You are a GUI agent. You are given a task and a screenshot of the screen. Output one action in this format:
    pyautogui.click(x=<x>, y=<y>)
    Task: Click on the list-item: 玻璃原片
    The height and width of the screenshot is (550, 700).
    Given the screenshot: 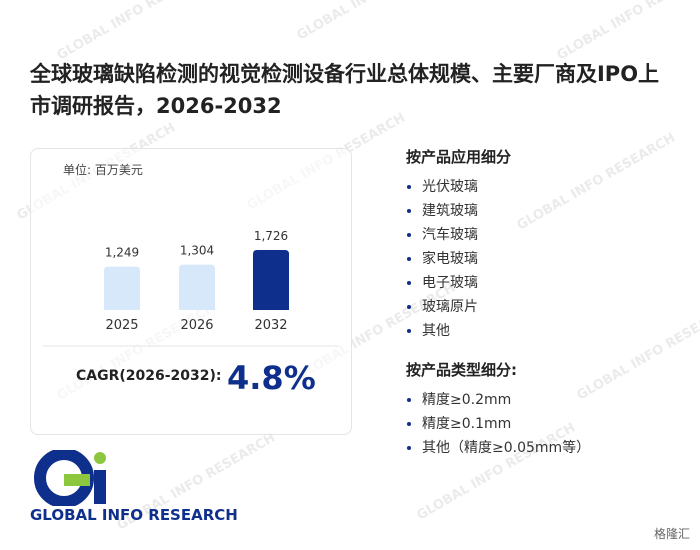 What is the action you would take?
    pyautogui.click(x=559, y=307)
    